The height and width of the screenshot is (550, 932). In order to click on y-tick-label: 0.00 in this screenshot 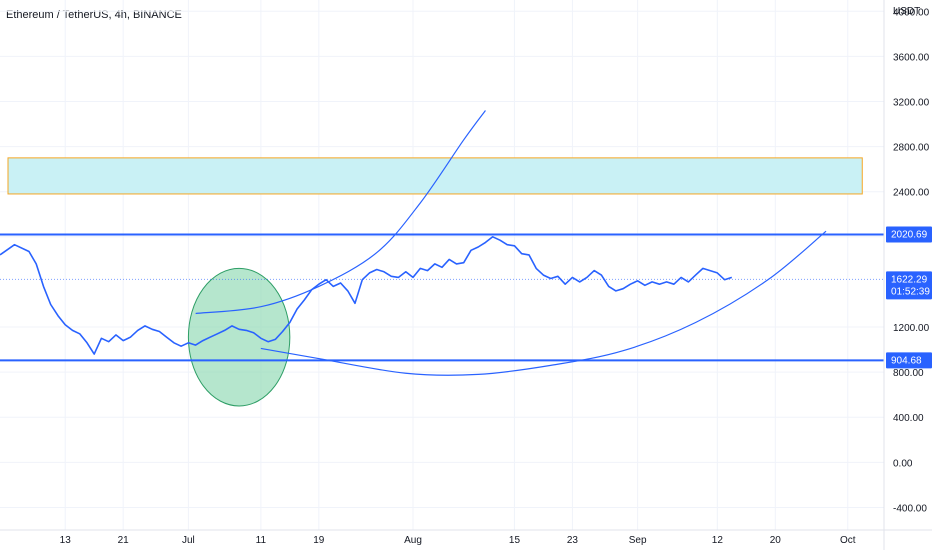, I will do `click(903, 463)`.